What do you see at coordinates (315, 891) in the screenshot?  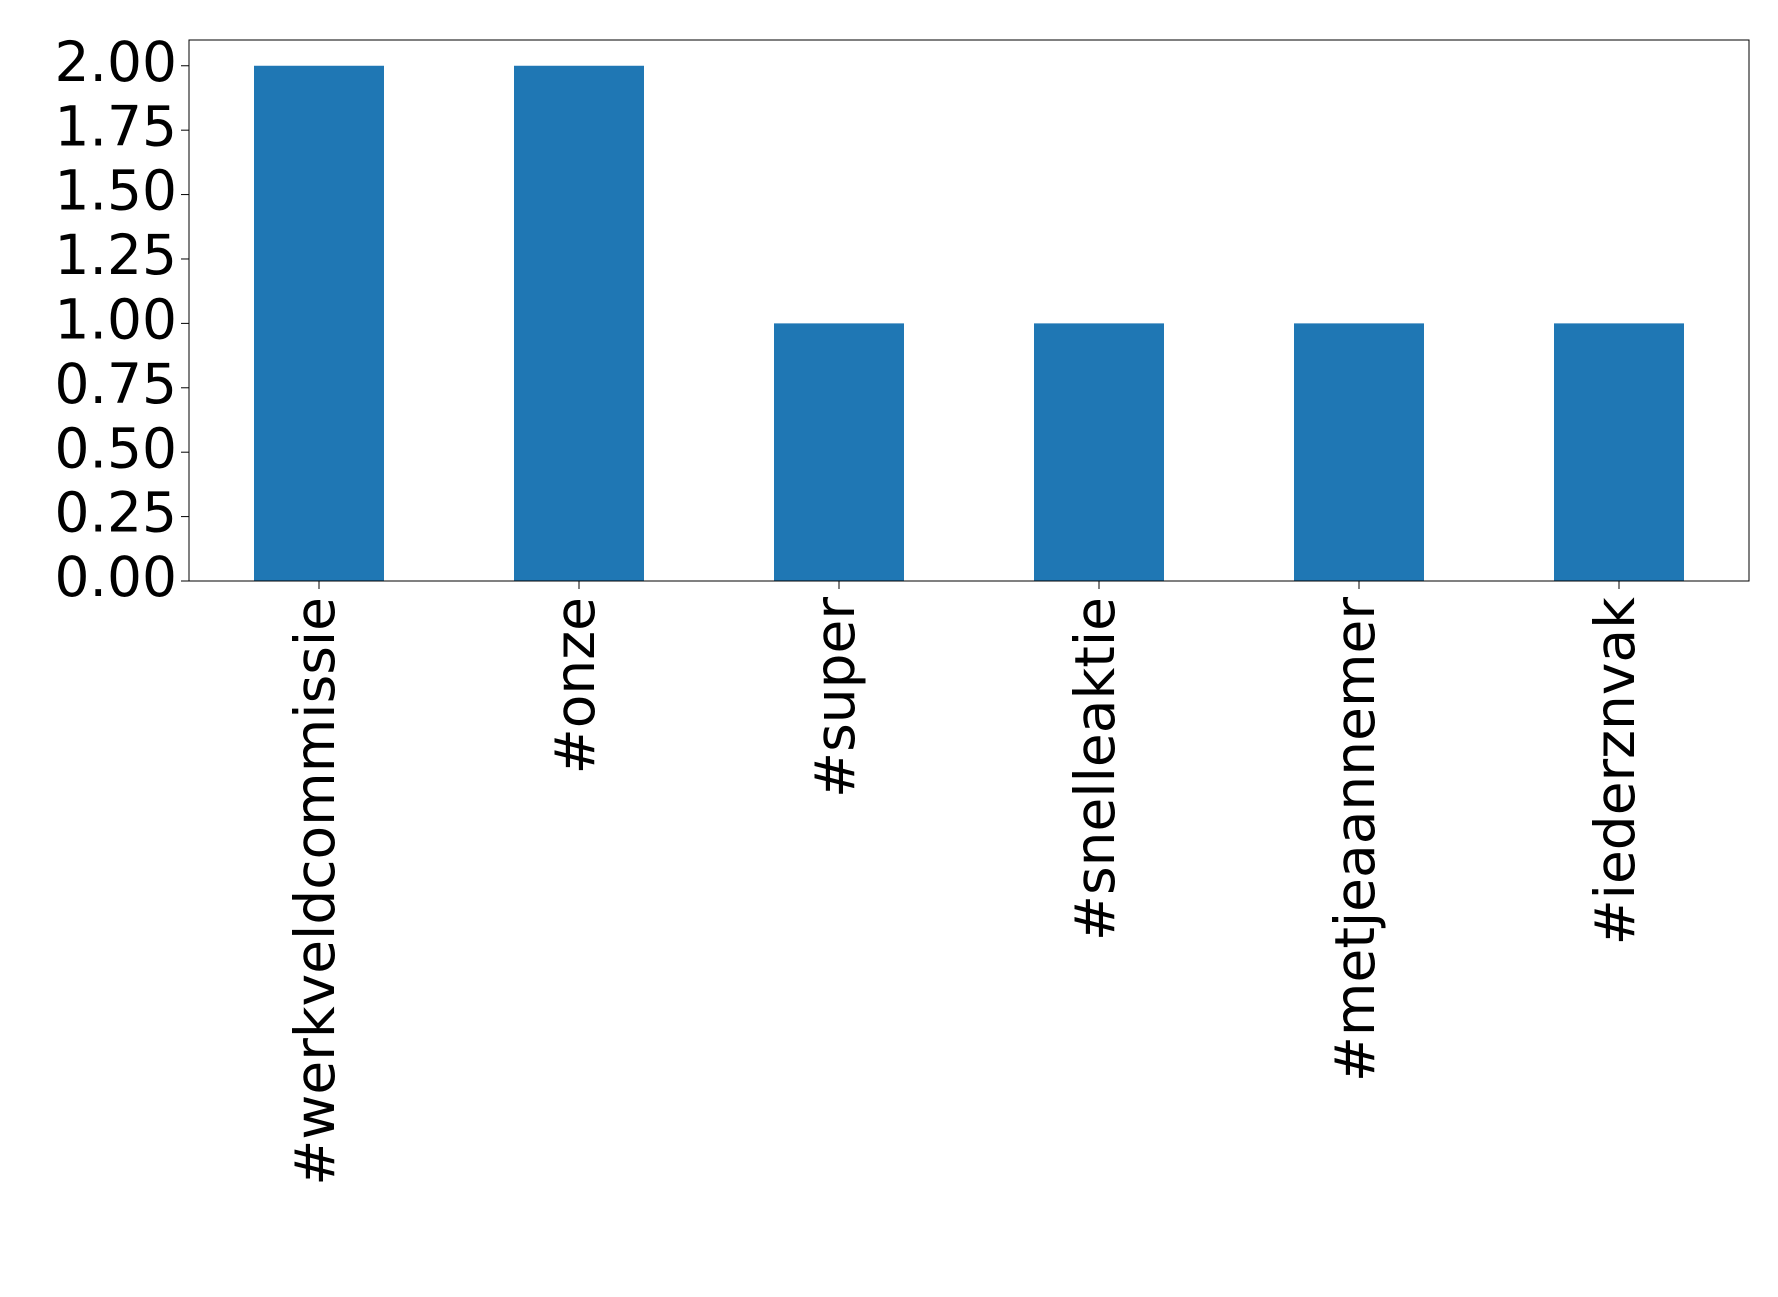 I see `x-tick-label: #werkveldcommissie` at bounding box center [315, 891].